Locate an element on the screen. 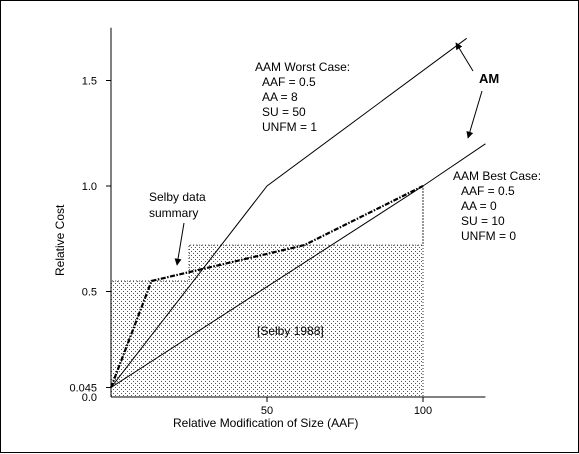 This screenshot has width=579, height=454. worst-case-title: AAM Worst Case: is located at coordinates (302, 67).